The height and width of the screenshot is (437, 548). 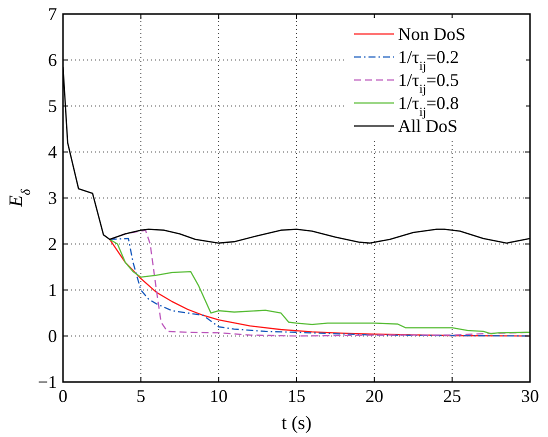 What do you see at coordinates (452, 396) in the screenshot?
I see `x-tick-label: 25` at bounding box center [452, 396].